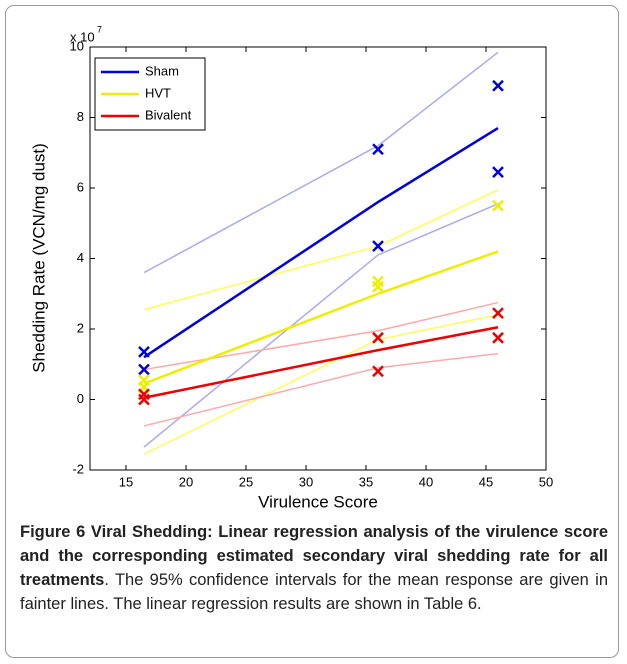  Describe the element at coordinates (246, 481) in the screenshot. I see `x-tick-label: 25` at that location.